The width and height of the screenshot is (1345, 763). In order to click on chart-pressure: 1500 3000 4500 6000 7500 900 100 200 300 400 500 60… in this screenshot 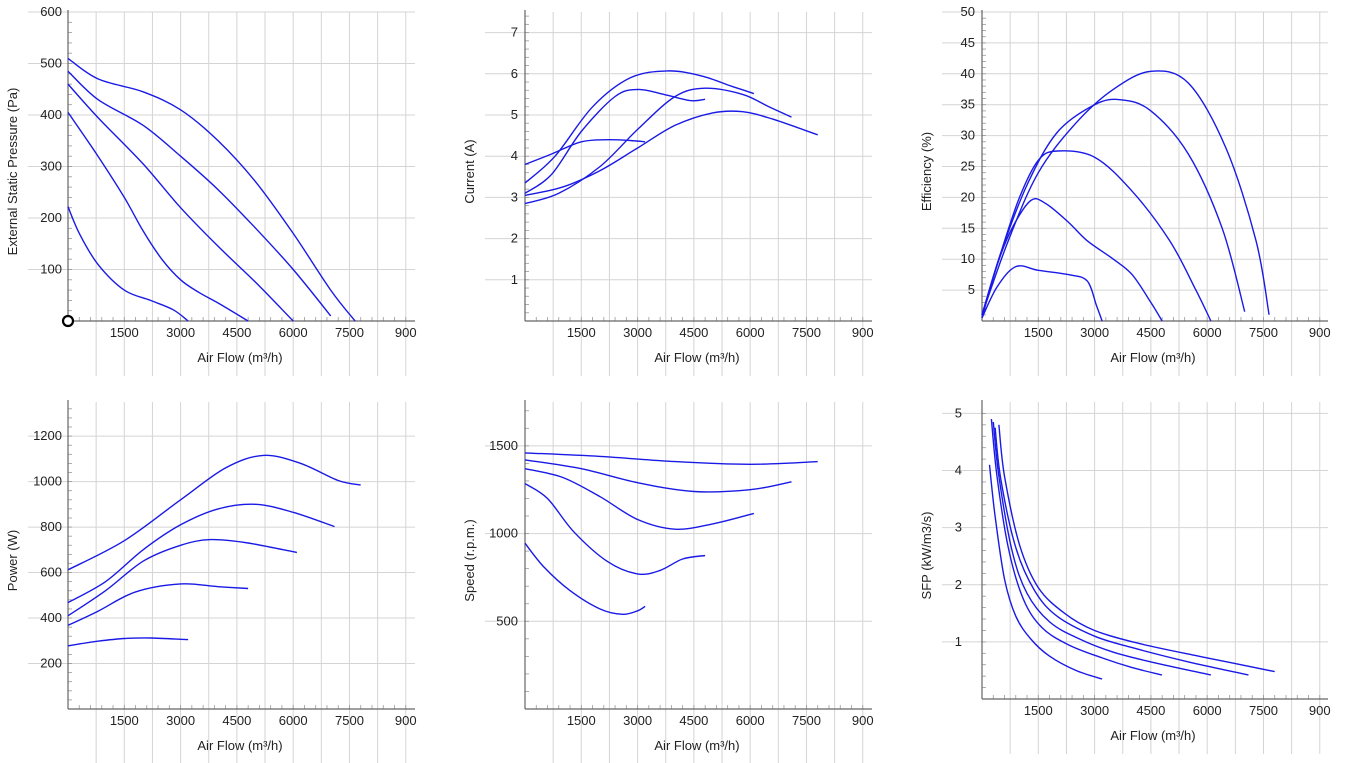, I will do `click(211, 190)`.